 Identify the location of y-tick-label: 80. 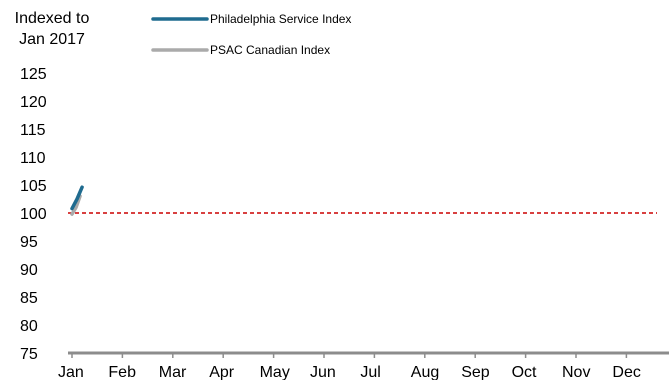
(29, 326).